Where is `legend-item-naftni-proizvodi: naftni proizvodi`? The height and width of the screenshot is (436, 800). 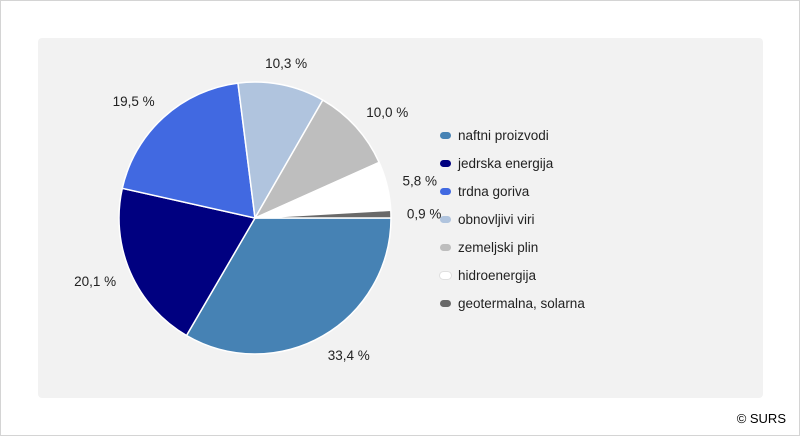 legend-item-naftni-proizvodi: naftni proizvodi is located at coordinates (512, 135).